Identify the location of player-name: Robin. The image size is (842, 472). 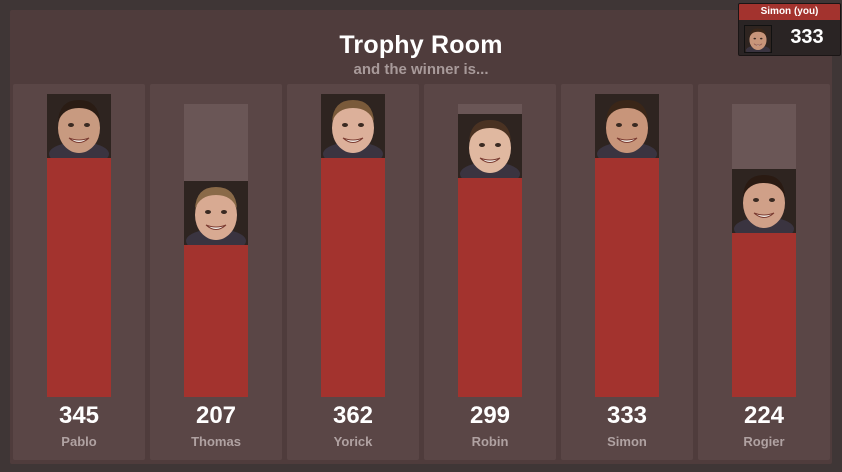
(490, 441).